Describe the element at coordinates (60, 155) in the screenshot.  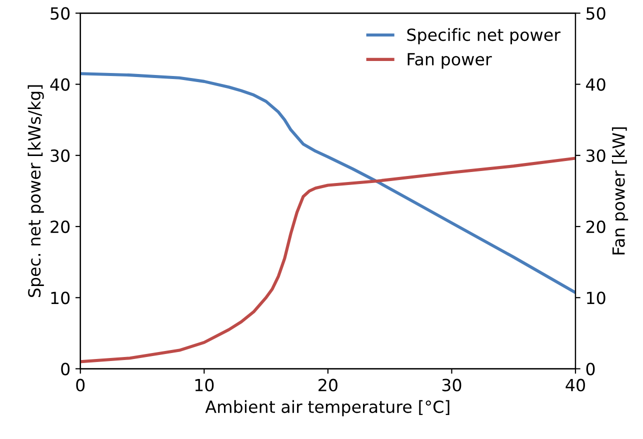
I see `y-tick-label: 30` at that location.